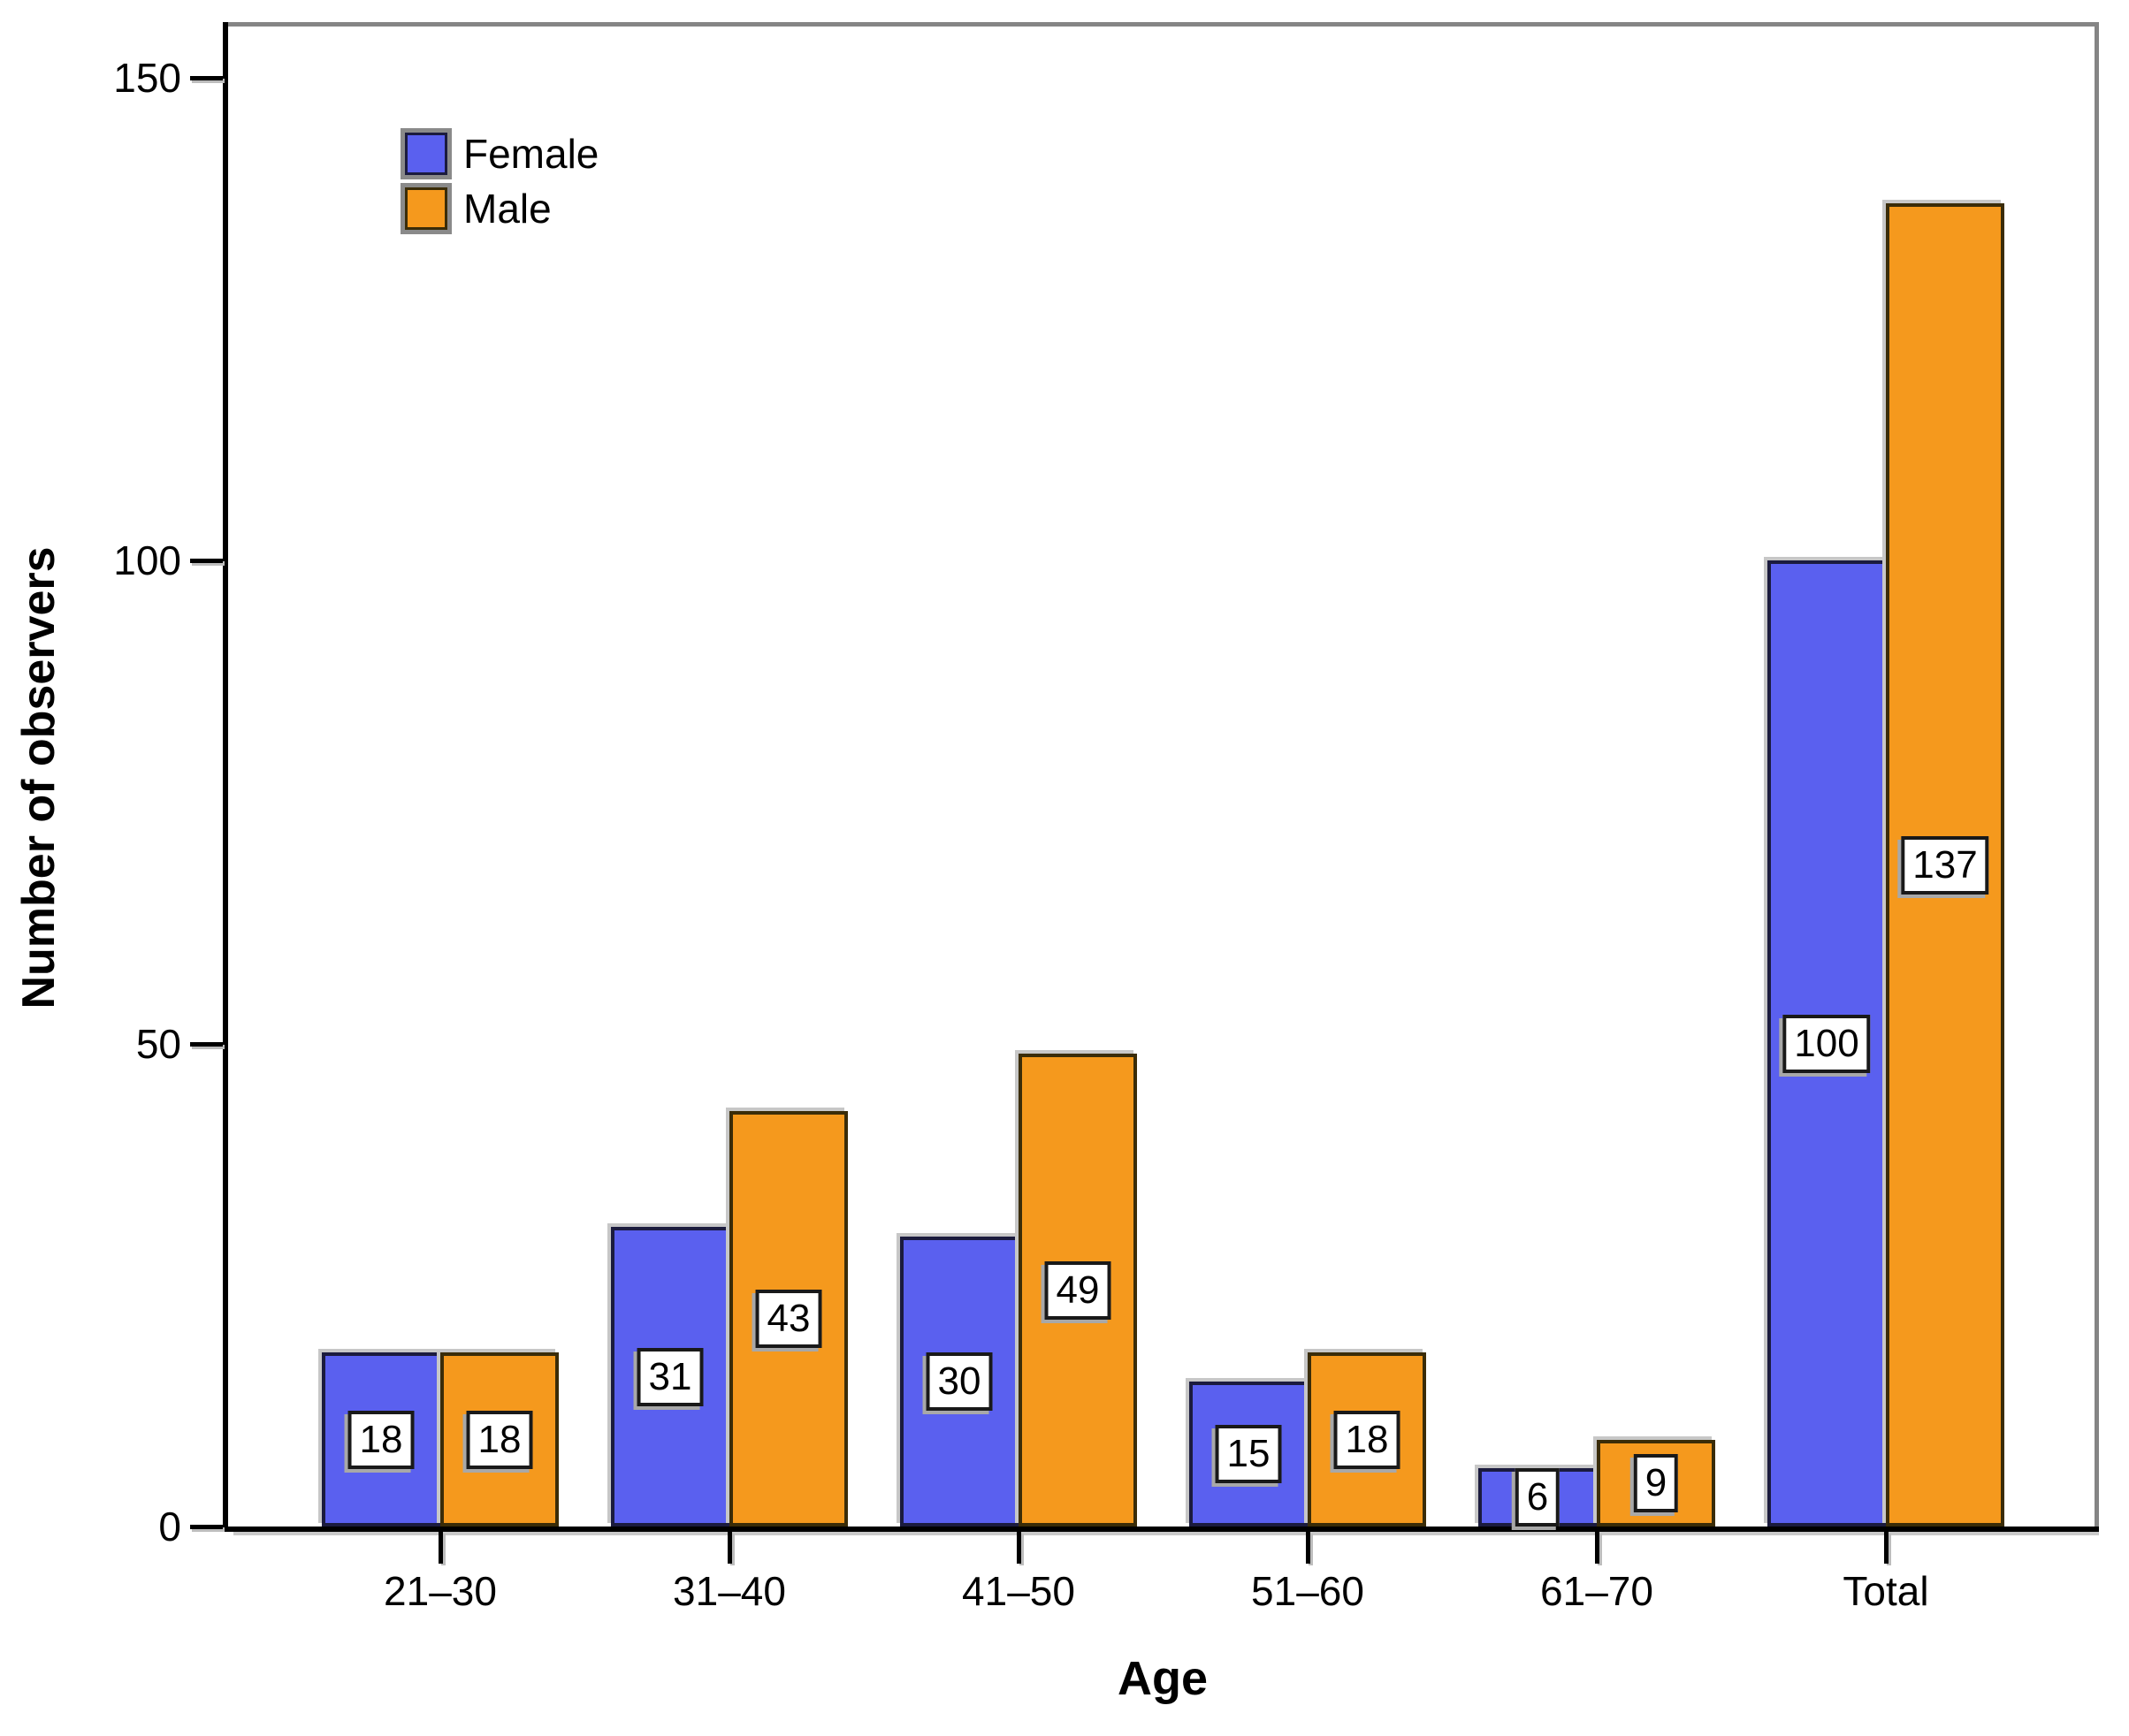  I want to click on value-label-female-21-30: 18, so click(381, 1440).